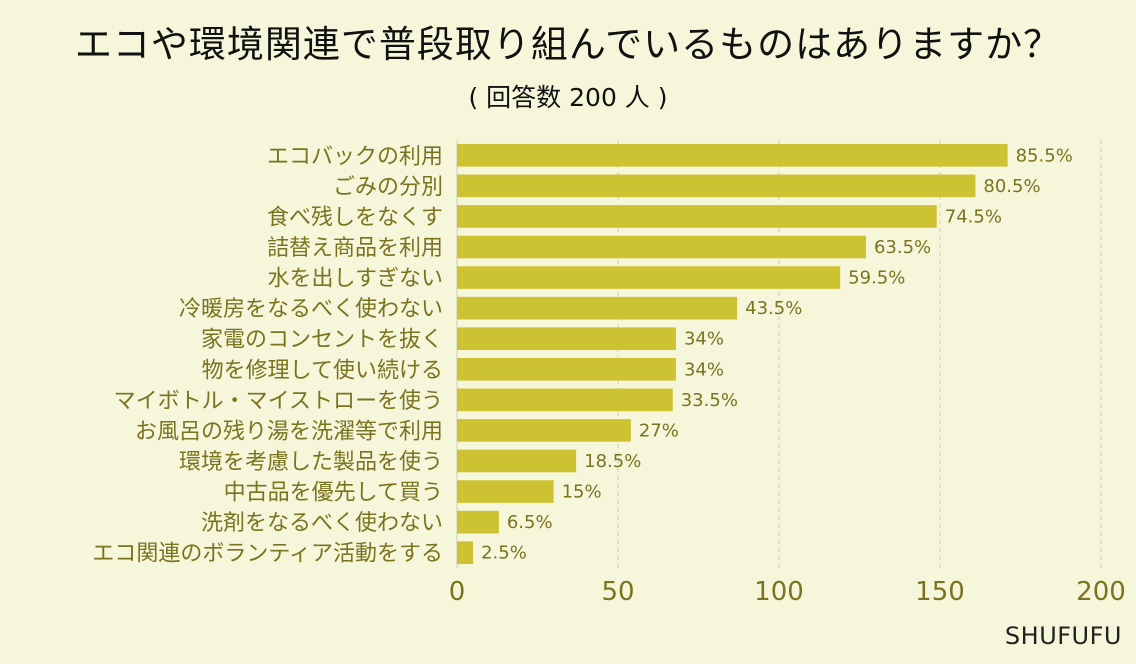  What do you see at coordinates (709, 400) in the screenshot?
I see `data-label: 33.5%` at bounding box center [709, 400].